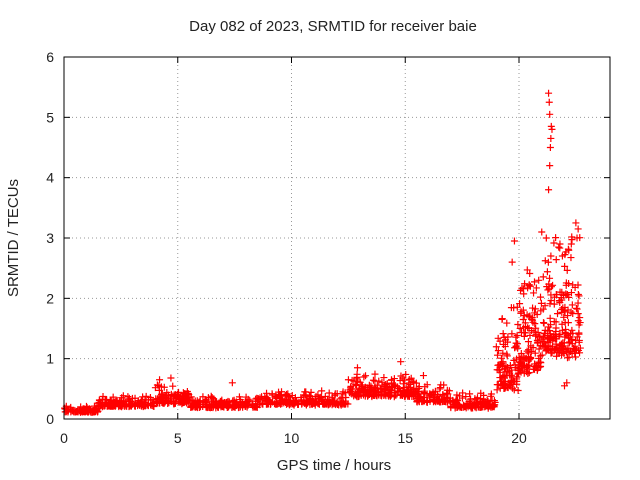 This screenshot has width=640, height=480. What do you see at coordinates (50, 298) in the screenshot?
I see `y-tick-label: 2` at bounding box center [50, 298].